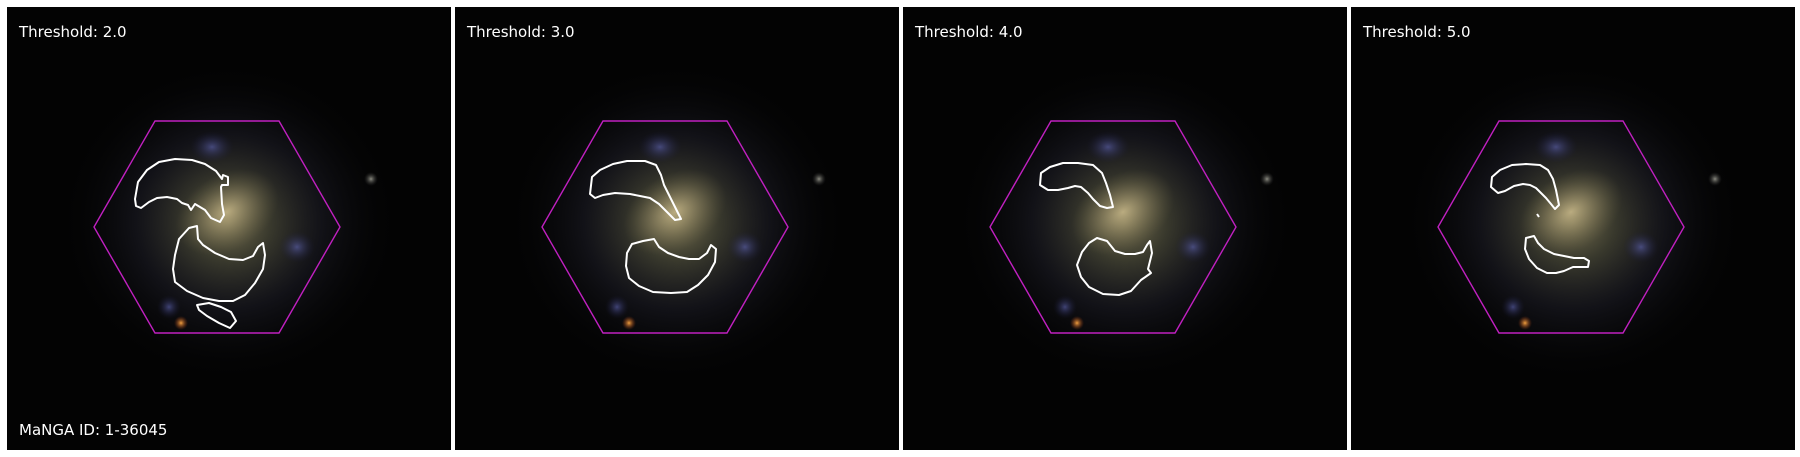 The image size is (1800, 457). I want to click on threshold-label: Threshold: 5.0, so click(1417, 32).